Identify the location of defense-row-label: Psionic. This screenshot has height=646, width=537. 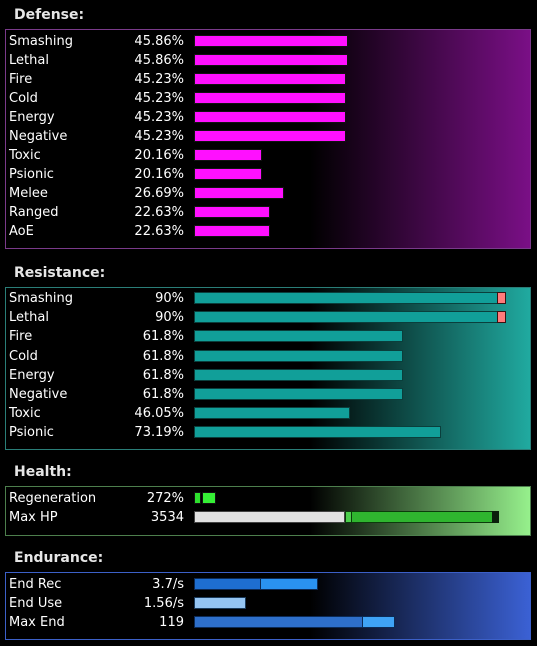
(31, 174).